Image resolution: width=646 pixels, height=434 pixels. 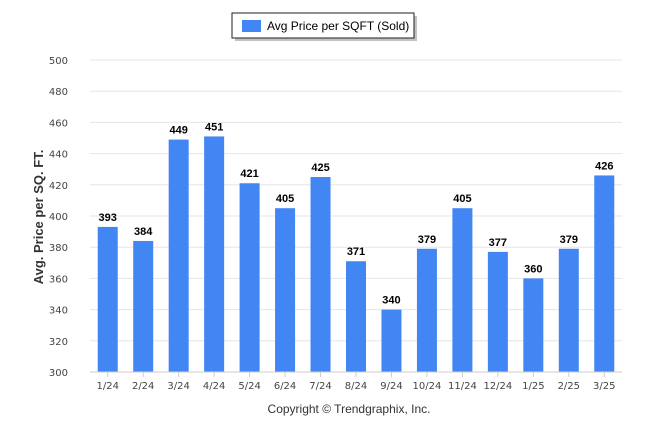 I want to click on x-tick-label: 6/24, so click(x=285, y=386).